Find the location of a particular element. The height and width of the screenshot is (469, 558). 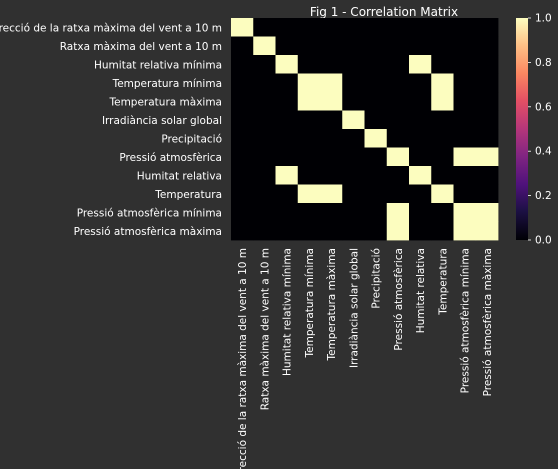

y-tick-label: Pressió atmosfèrica mínima is located at coordinates (149, 213).